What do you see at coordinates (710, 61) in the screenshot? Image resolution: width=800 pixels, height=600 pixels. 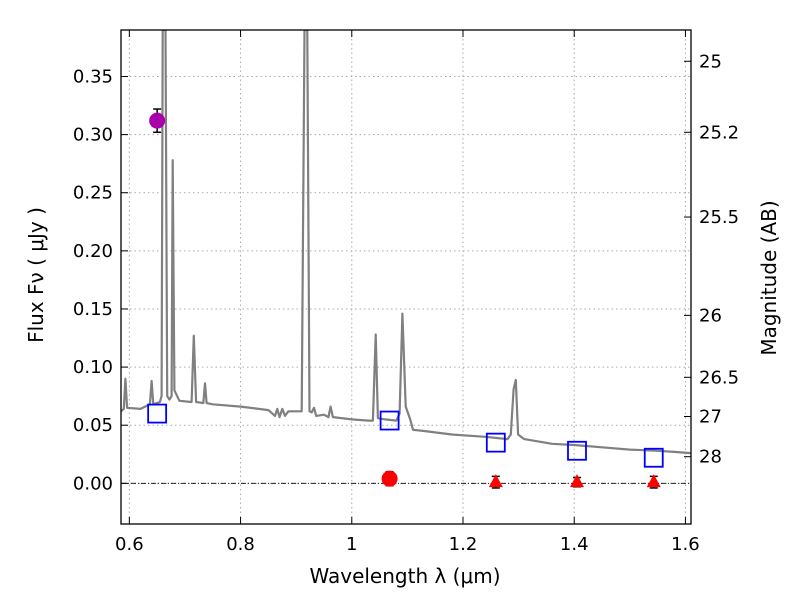 I see `right-tick-label: 25` at bounding box center [710, 61].